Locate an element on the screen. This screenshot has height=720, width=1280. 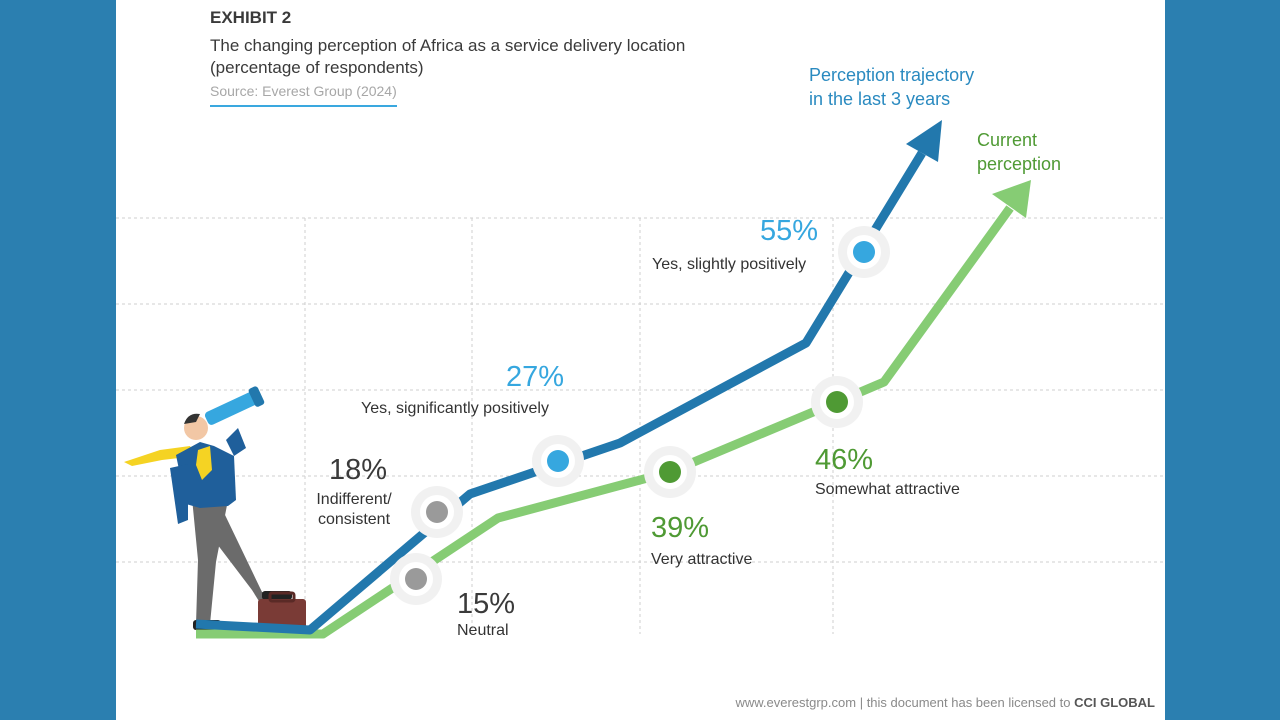
marker-very-attractive-dot is located at coordinates (670, 472).